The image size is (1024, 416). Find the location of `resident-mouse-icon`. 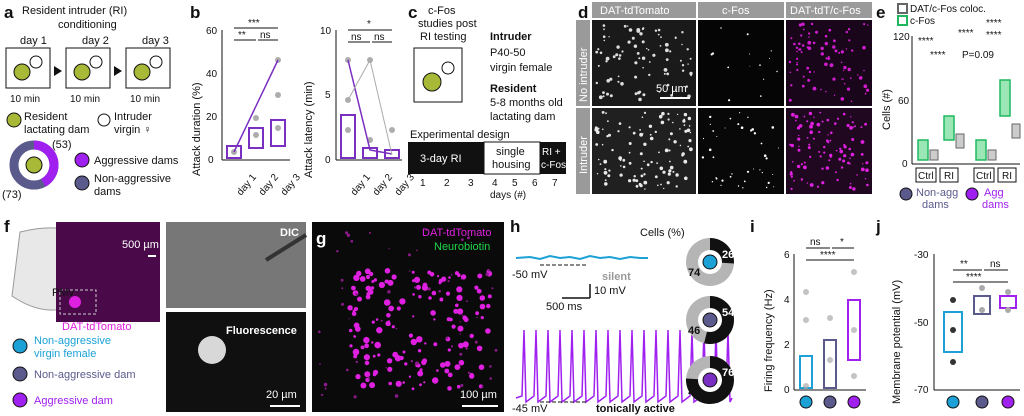

resident-mouse-icon is located at coordinates (34, 165).